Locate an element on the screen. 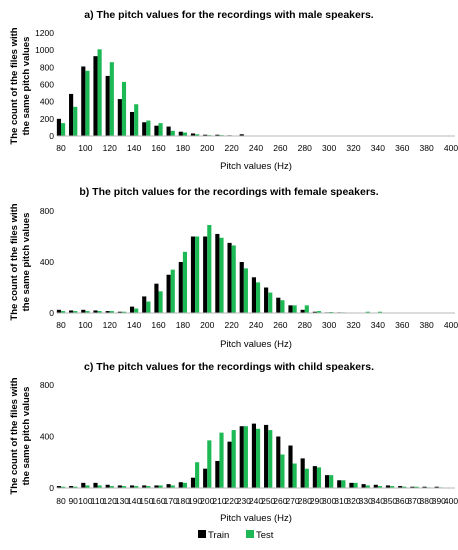  x-tick-label: 90 is located at coordinates (73, 501).